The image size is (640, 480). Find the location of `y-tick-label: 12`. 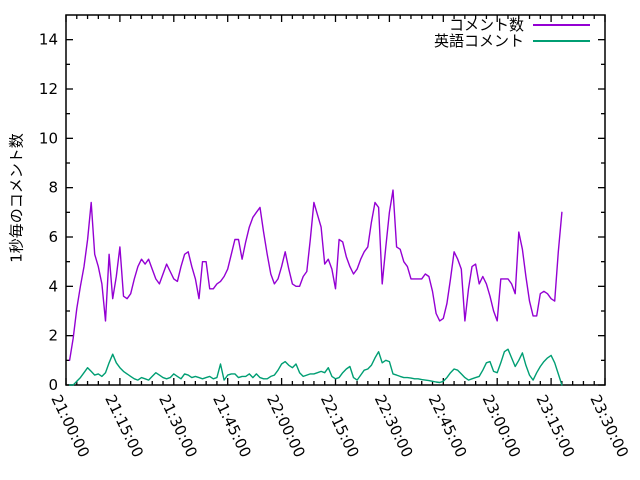

y-tick-label: 12 is located at coordinates (48, 89).